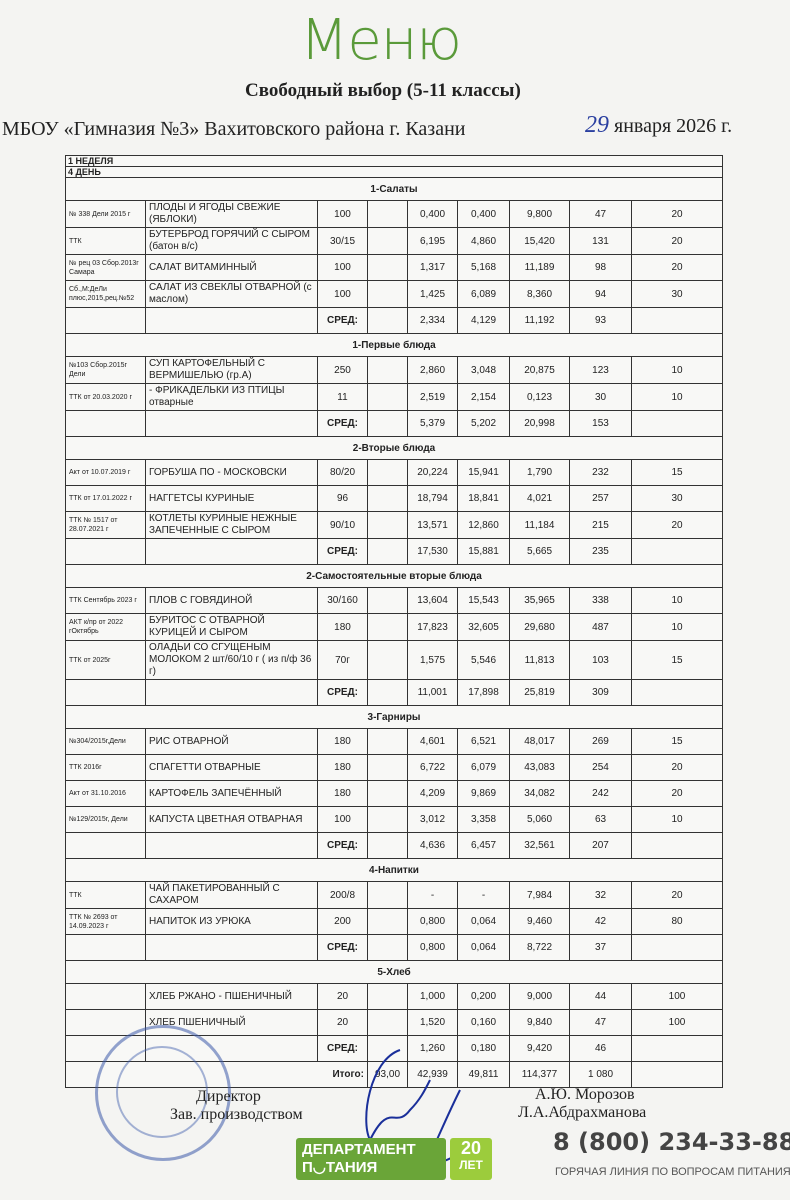  I want to click on school-stamp, so click(163, 1093).